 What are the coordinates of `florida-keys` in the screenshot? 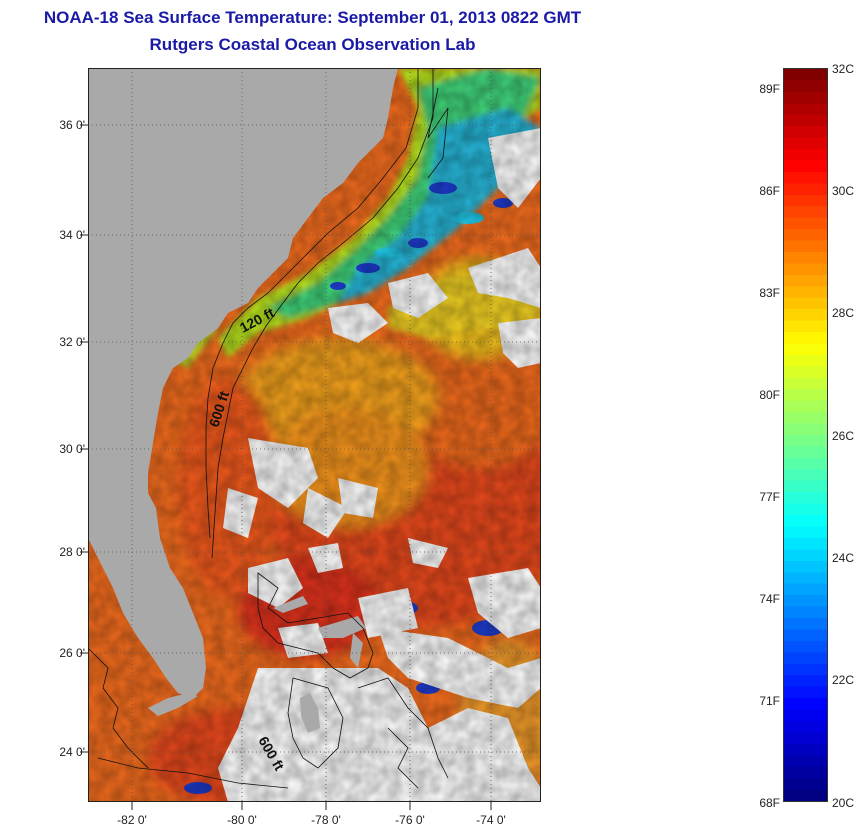 It's located at (173, 704).